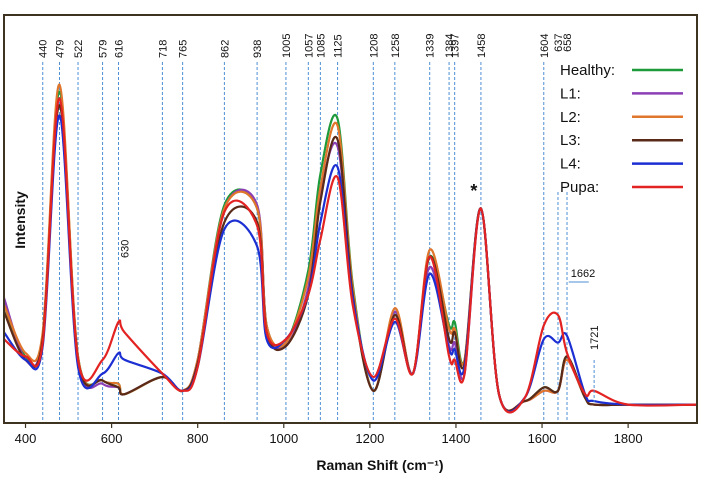  What do you see at coordinates (545, 46) in the screenshot?
I see `peak-label-1604: 1604` at bounding box center [545, 46].